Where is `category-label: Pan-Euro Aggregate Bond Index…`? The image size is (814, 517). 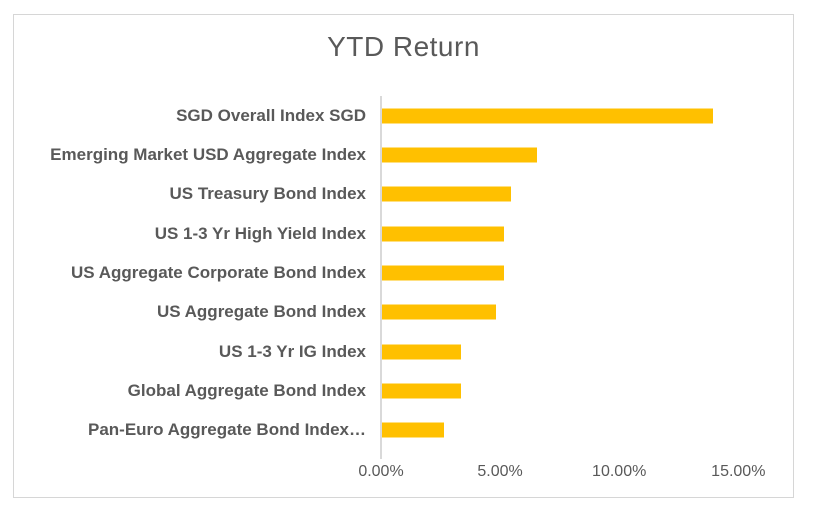 category-label: Pan-Euro Aggregate Bond Index… is located at coordinates (226, 430).